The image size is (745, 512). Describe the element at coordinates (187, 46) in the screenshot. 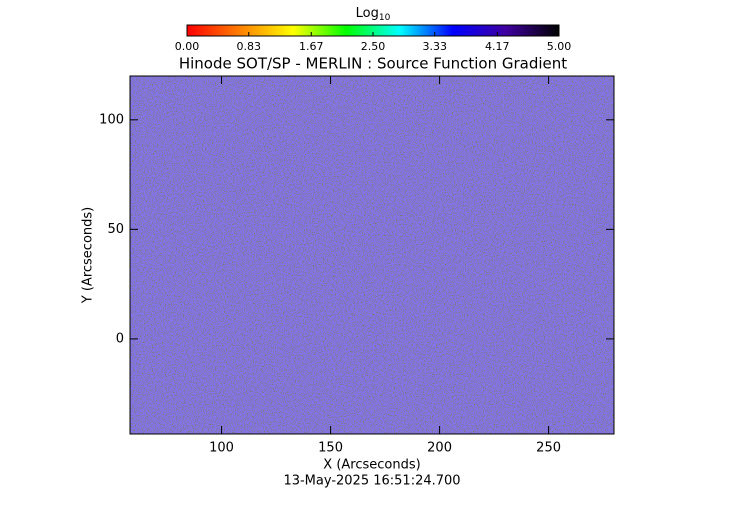

I see `colorbar-tick-label: 0.00` at that location.